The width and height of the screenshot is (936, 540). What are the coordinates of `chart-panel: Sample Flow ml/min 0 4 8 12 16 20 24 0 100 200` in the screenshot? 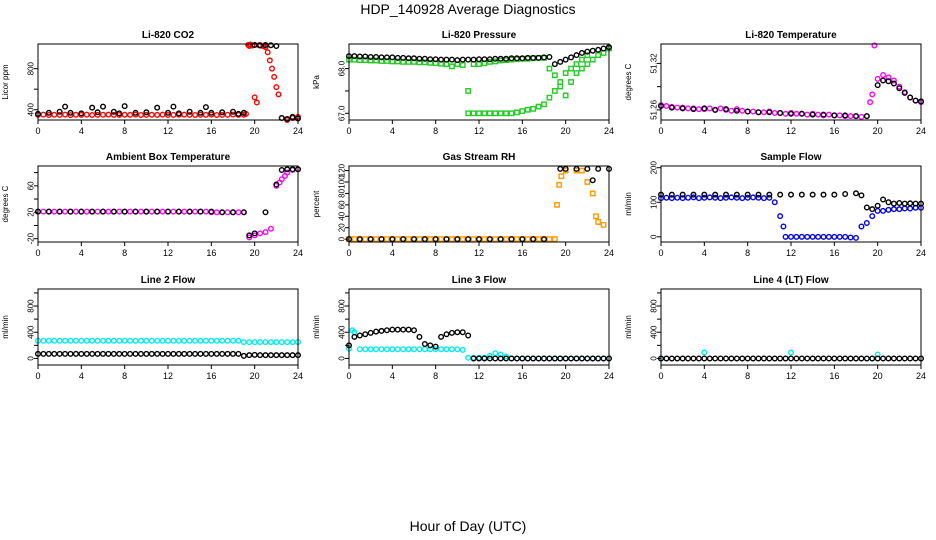 It's located at (775, 205).